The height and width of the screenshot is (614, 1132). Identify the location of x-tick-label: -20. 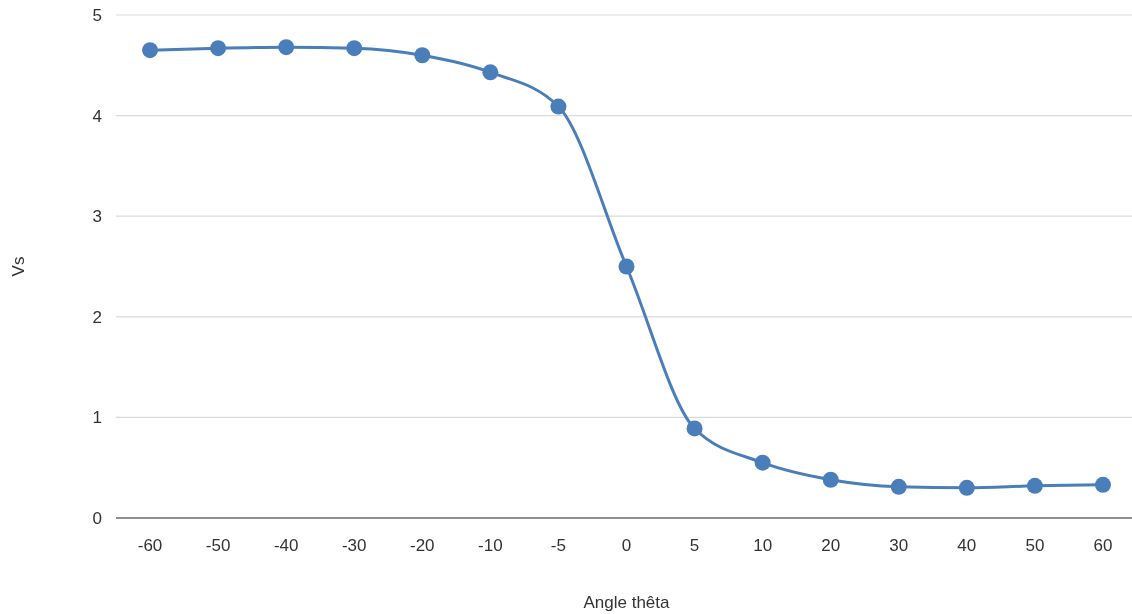
(422, 545).